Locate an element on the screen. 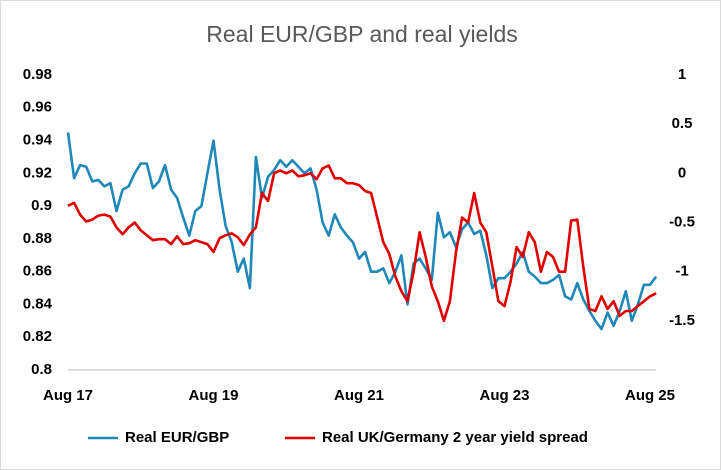 The width and height of the screenshot is (721, 470). y-tick-label: 0.84 is located at coordinates (38, 303).